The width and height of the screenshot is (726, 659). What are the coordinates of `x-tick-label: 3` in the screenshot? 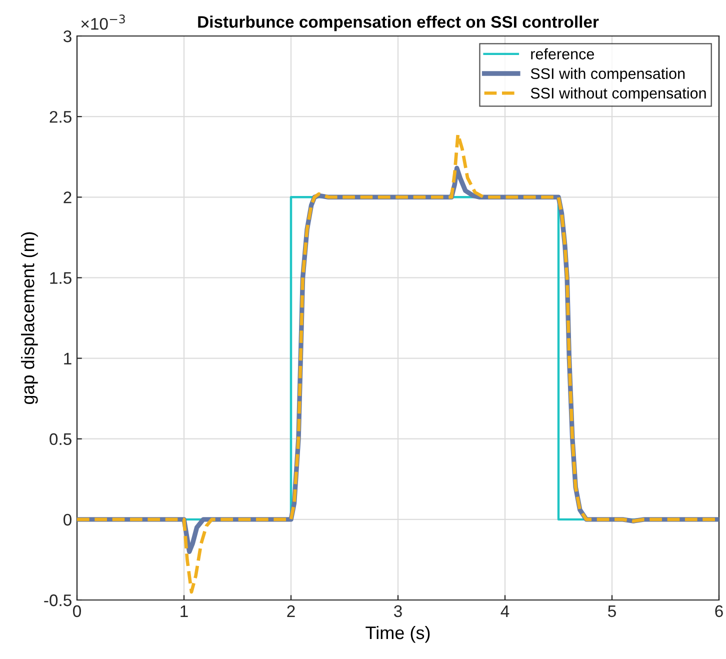 It's located at (398, 611).